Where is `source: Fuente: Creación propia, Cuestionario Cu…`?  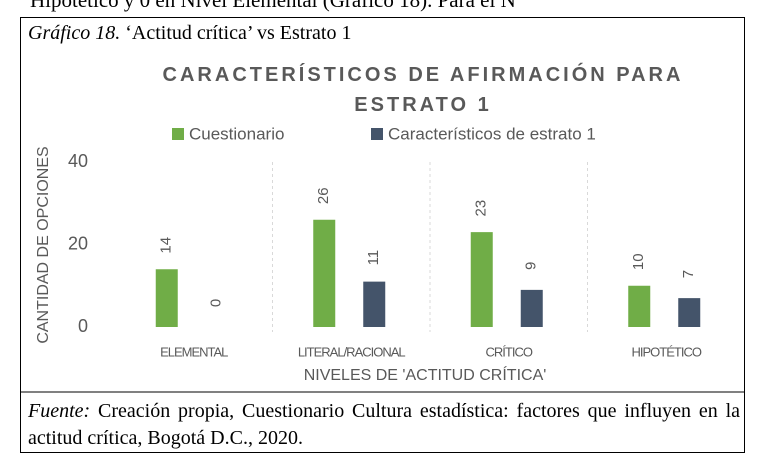
source: Fuente: Creación propia, Cuestionario Cu… is located at coordinates (384, 425).